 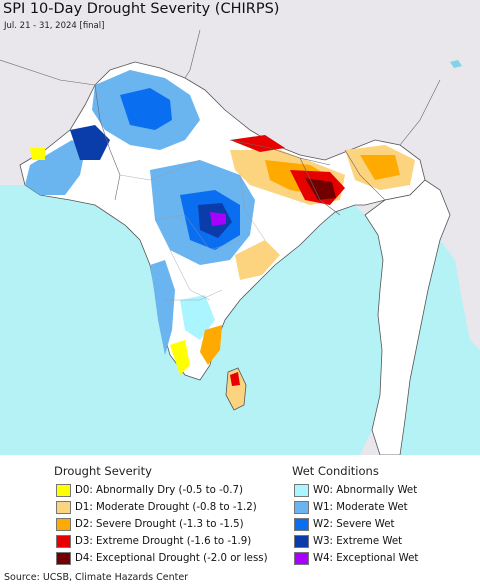 What do you see at coordinates (37, 154) in the screenshot?
I see `drought-zone-gujarat` at bounding box center [37, 154].